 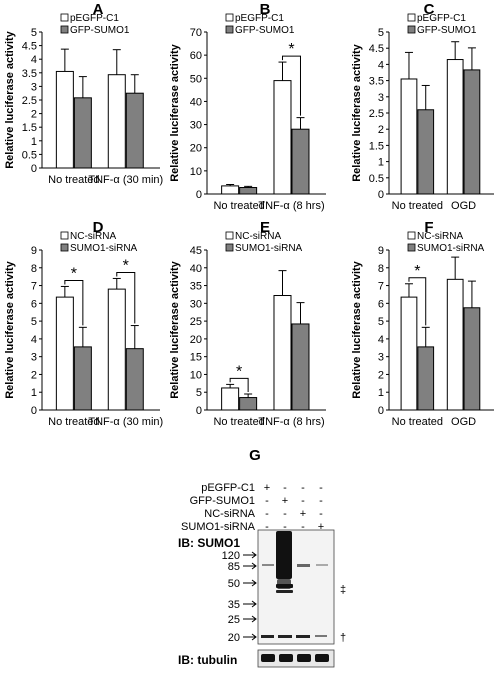 What do you see at coordinates (234, 638) in the screenshot?
I see `mw-marker-label: 20` at bounding box center [234, 638].